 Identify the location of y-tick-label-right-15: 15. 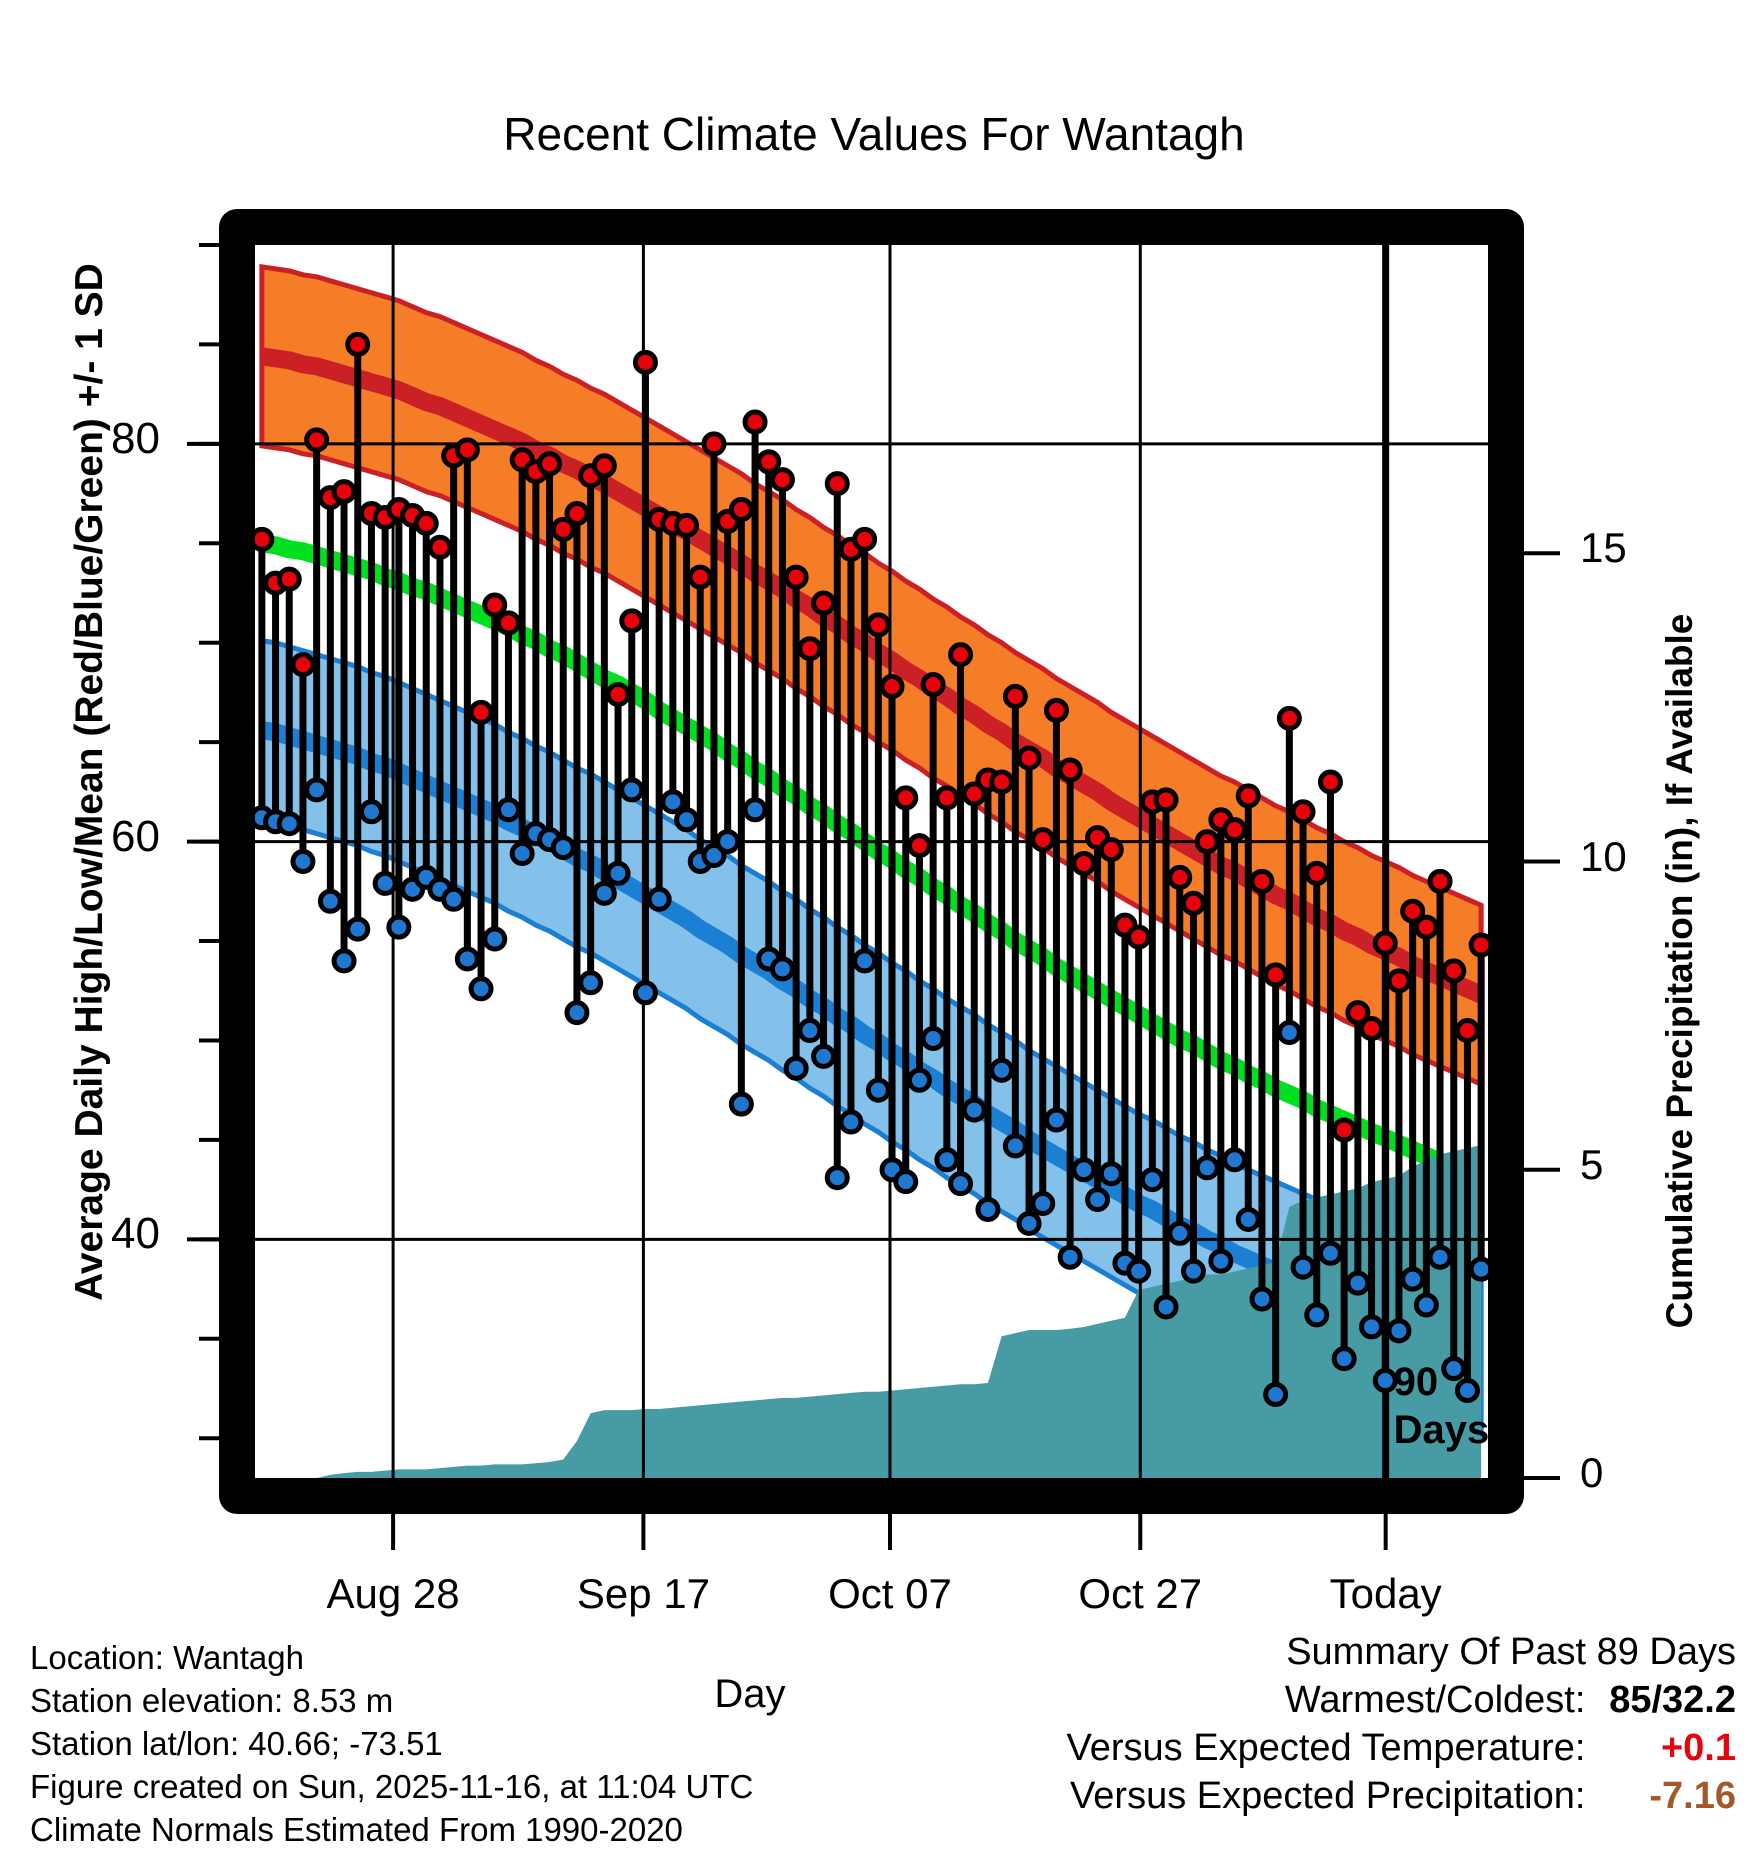
(1603, 548).